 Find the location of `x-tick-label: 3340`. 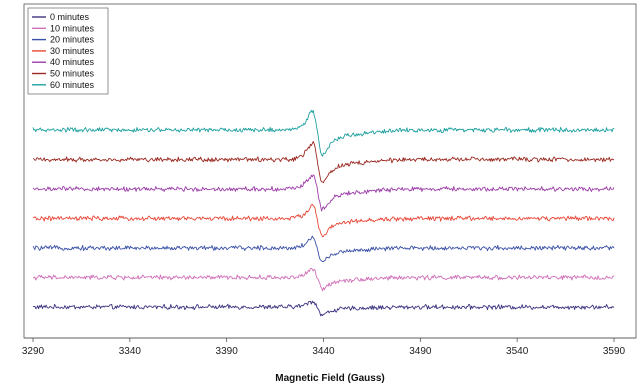

x-tick-label: 3340 is located at coordinates (130, 351).